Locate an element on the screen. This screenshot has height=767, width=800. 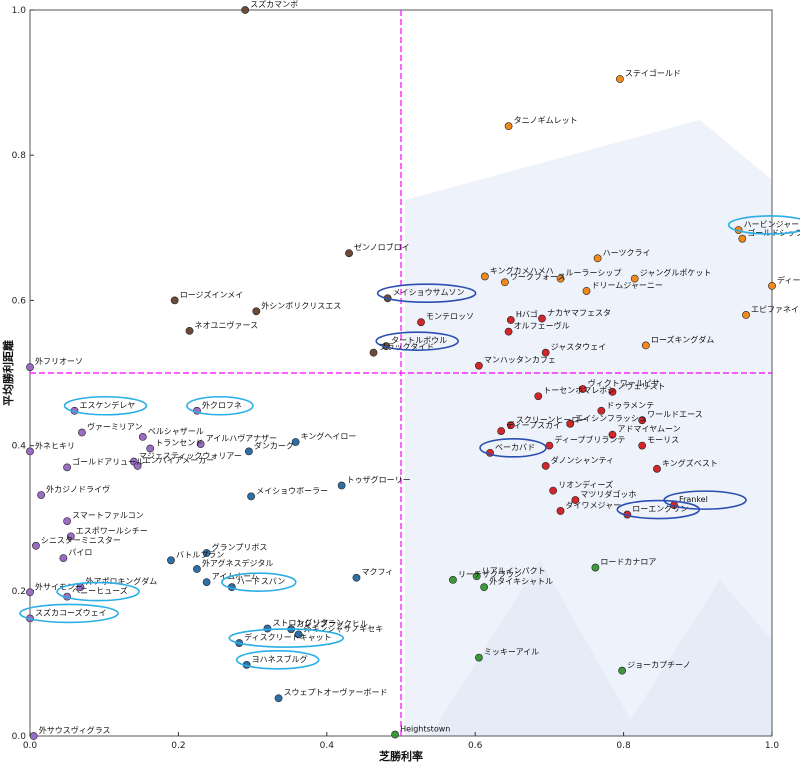
data-label: ワークフォース is located at coordinates (538, 276).